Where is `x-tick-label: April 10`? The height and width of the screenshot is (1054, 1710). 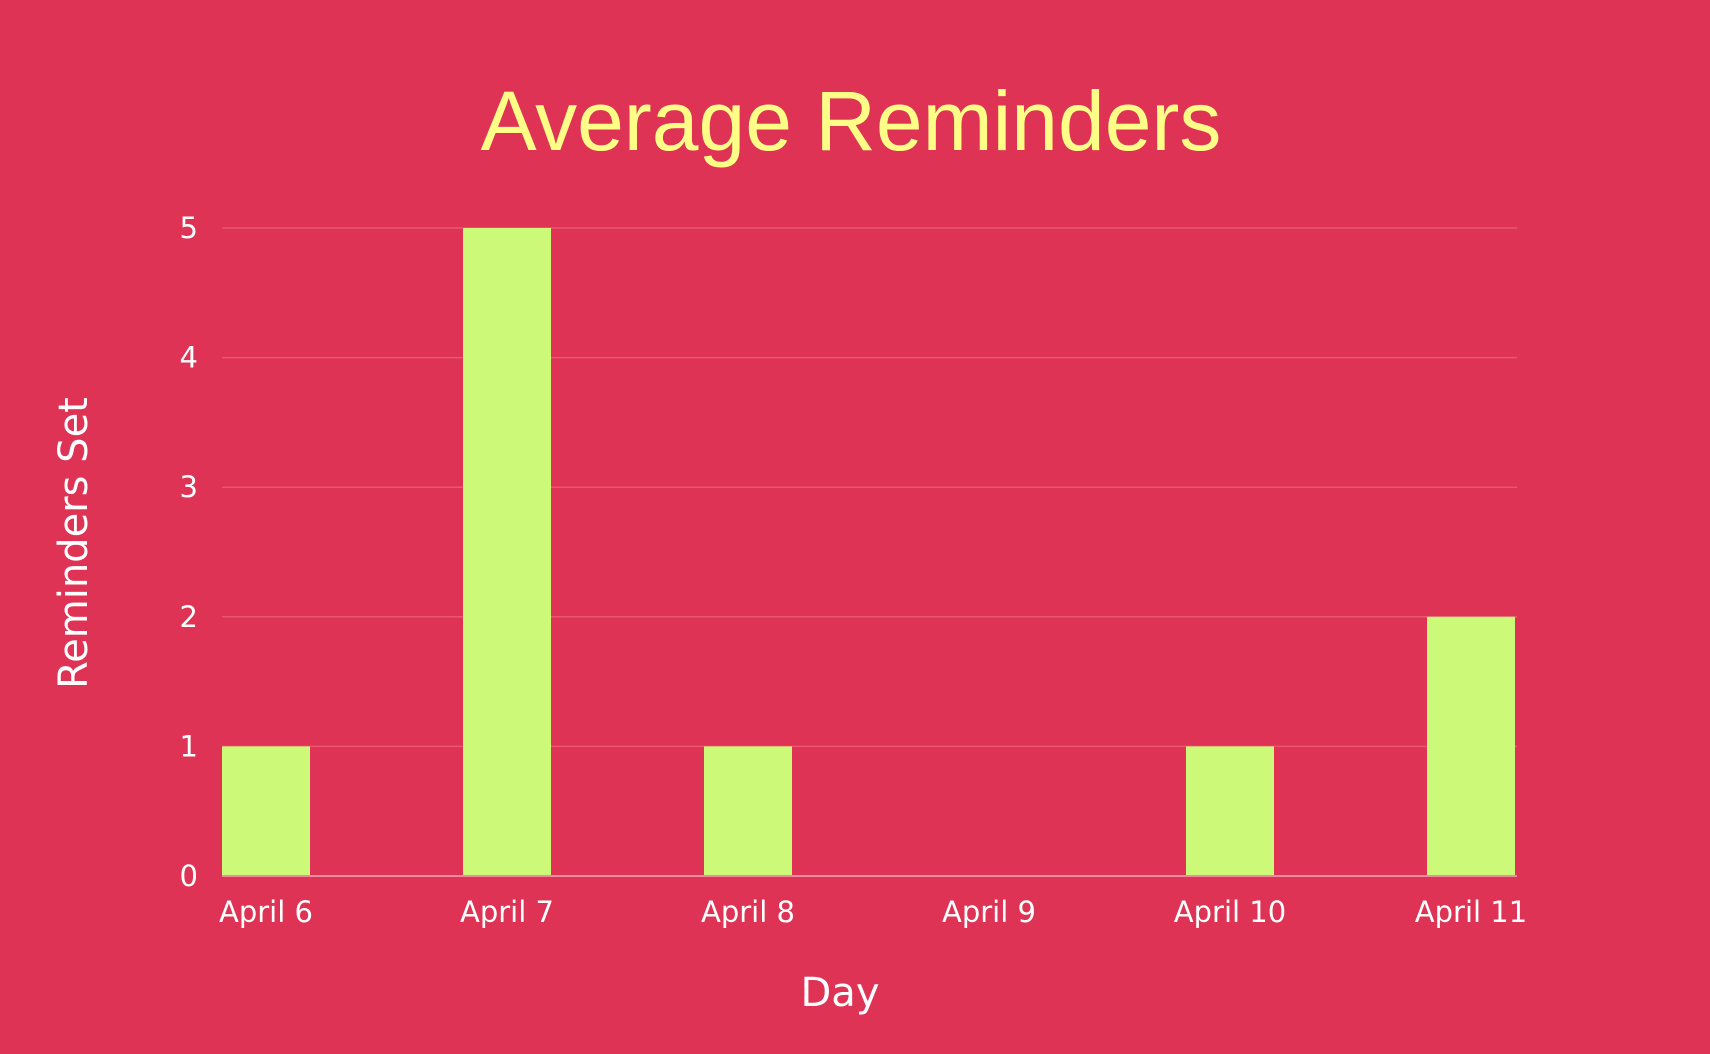
x-tick-label: April 10 is located at coordinates (1230, 912).